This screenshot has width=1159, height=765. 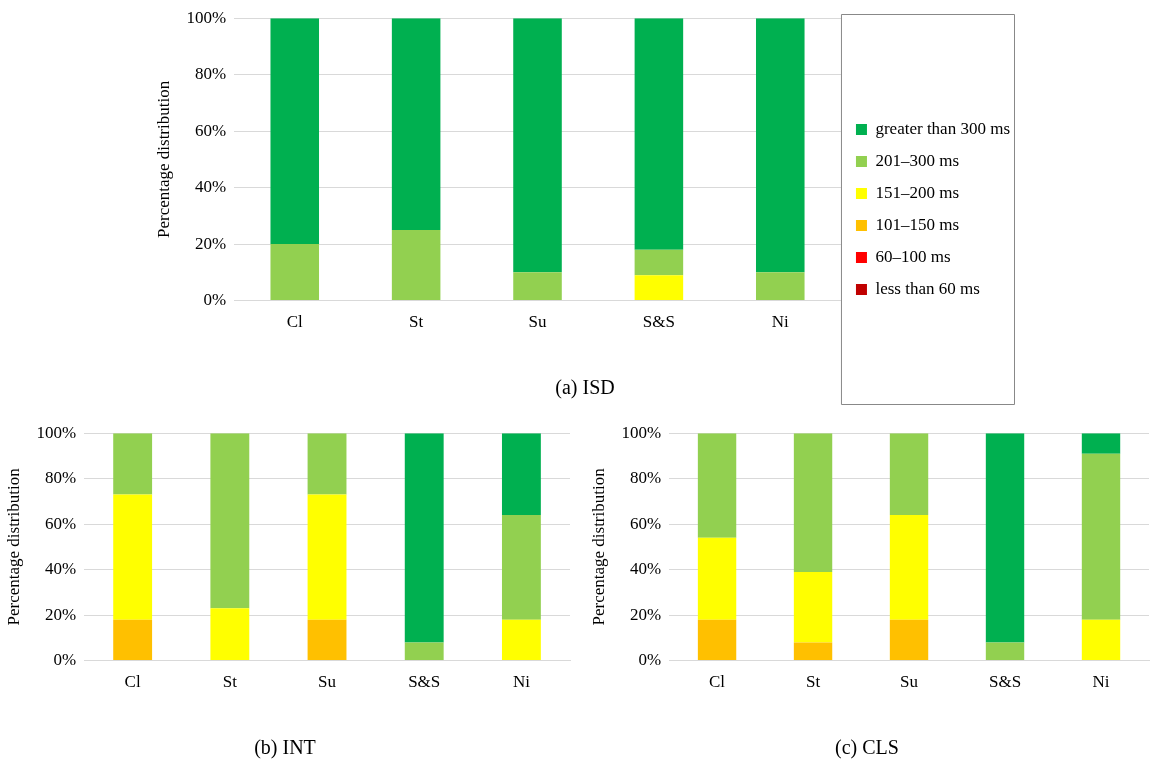 I want to click on legend-label: greater than 300 ms, so click(x=943, y=128).